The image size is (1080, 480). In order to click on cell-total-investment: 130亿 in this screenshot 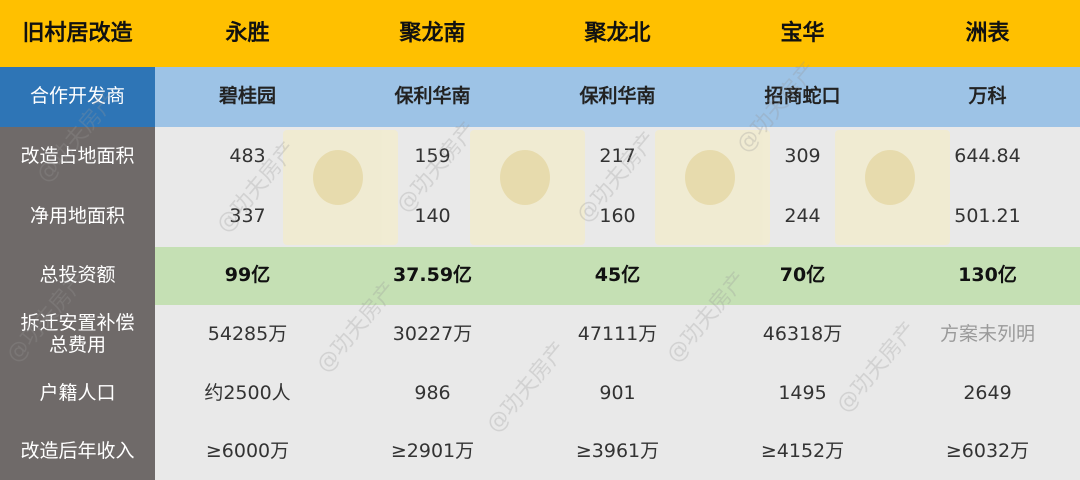, I will do `click(987, 276)`.